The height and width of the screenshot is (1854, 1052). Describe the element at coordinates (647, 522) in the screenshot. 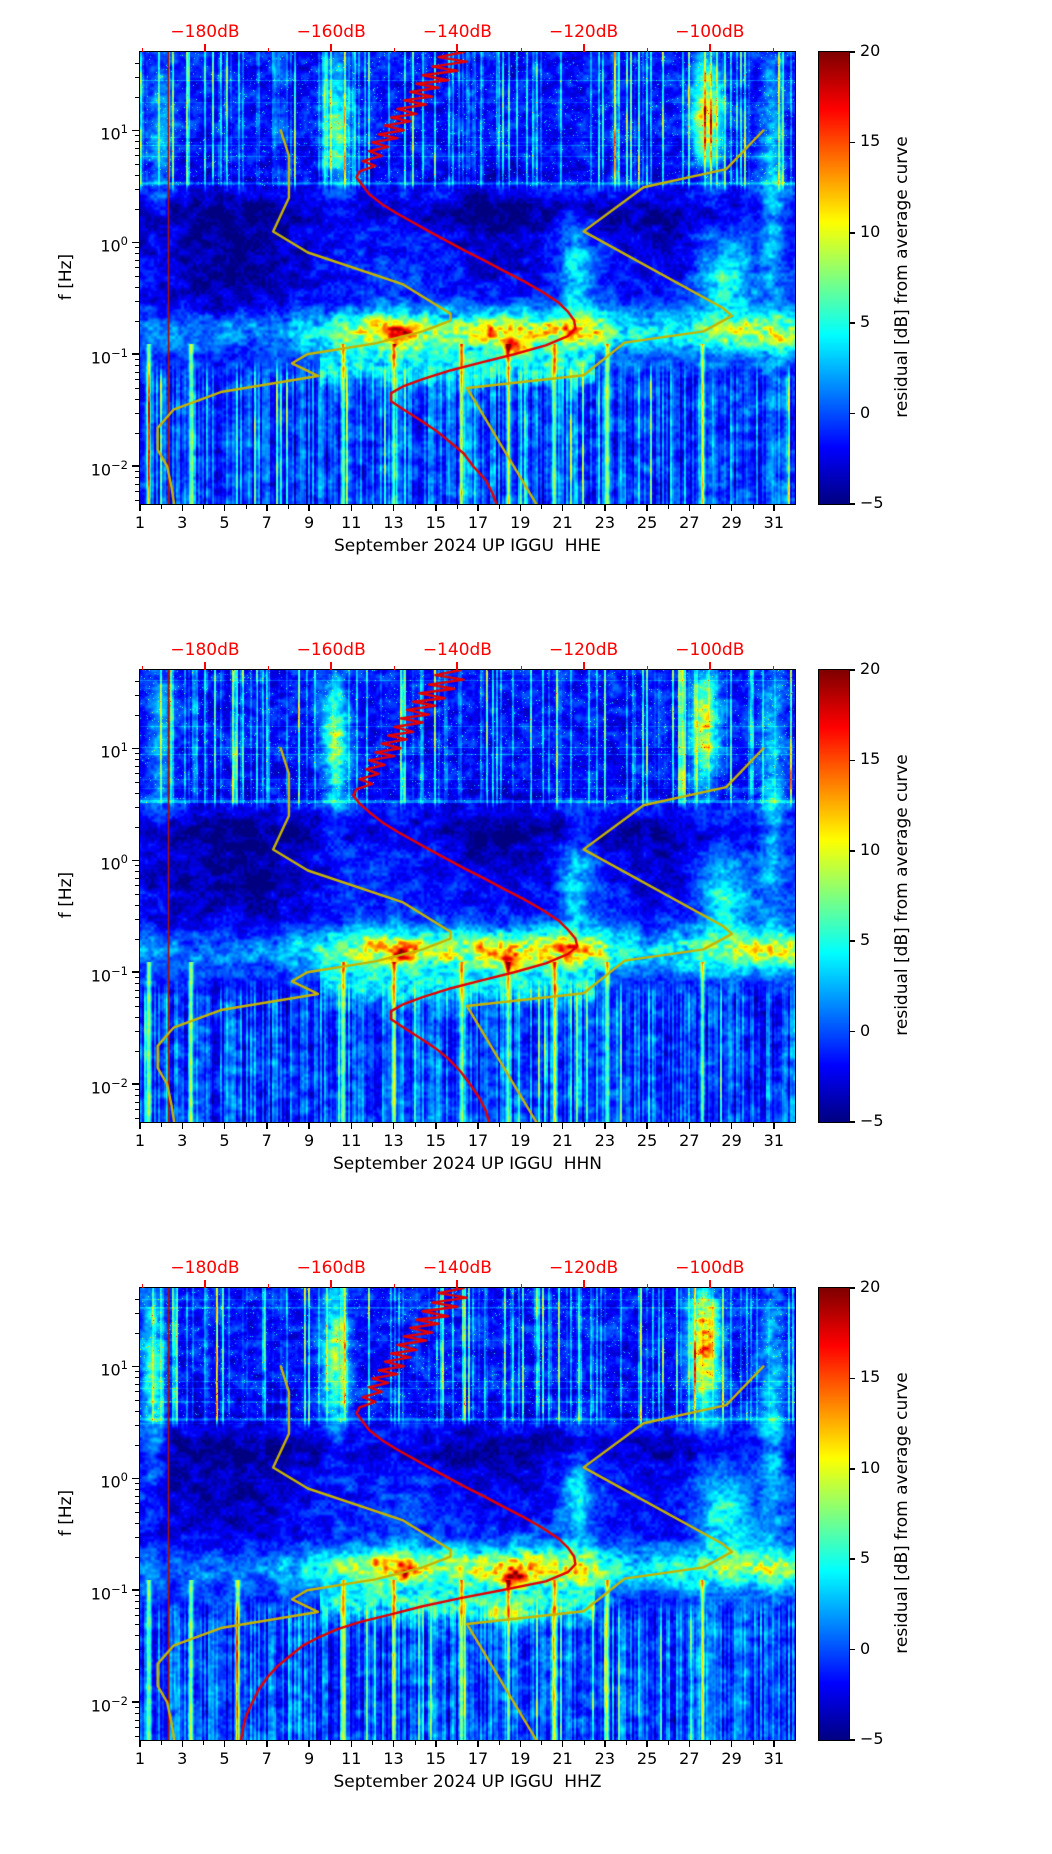

I see `date-tick-label: 25` at that location.